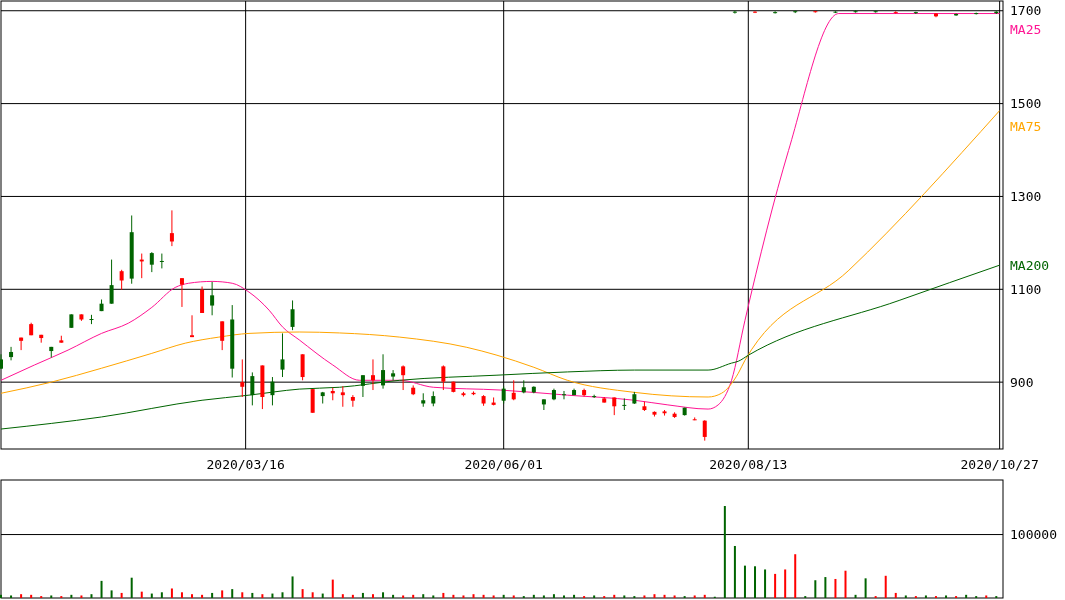 This screenshot has width=1065, height=600. Describe the element at coordinates (1033, 535) in the screenshot. I see `y-tick-label: 100000` at that location.